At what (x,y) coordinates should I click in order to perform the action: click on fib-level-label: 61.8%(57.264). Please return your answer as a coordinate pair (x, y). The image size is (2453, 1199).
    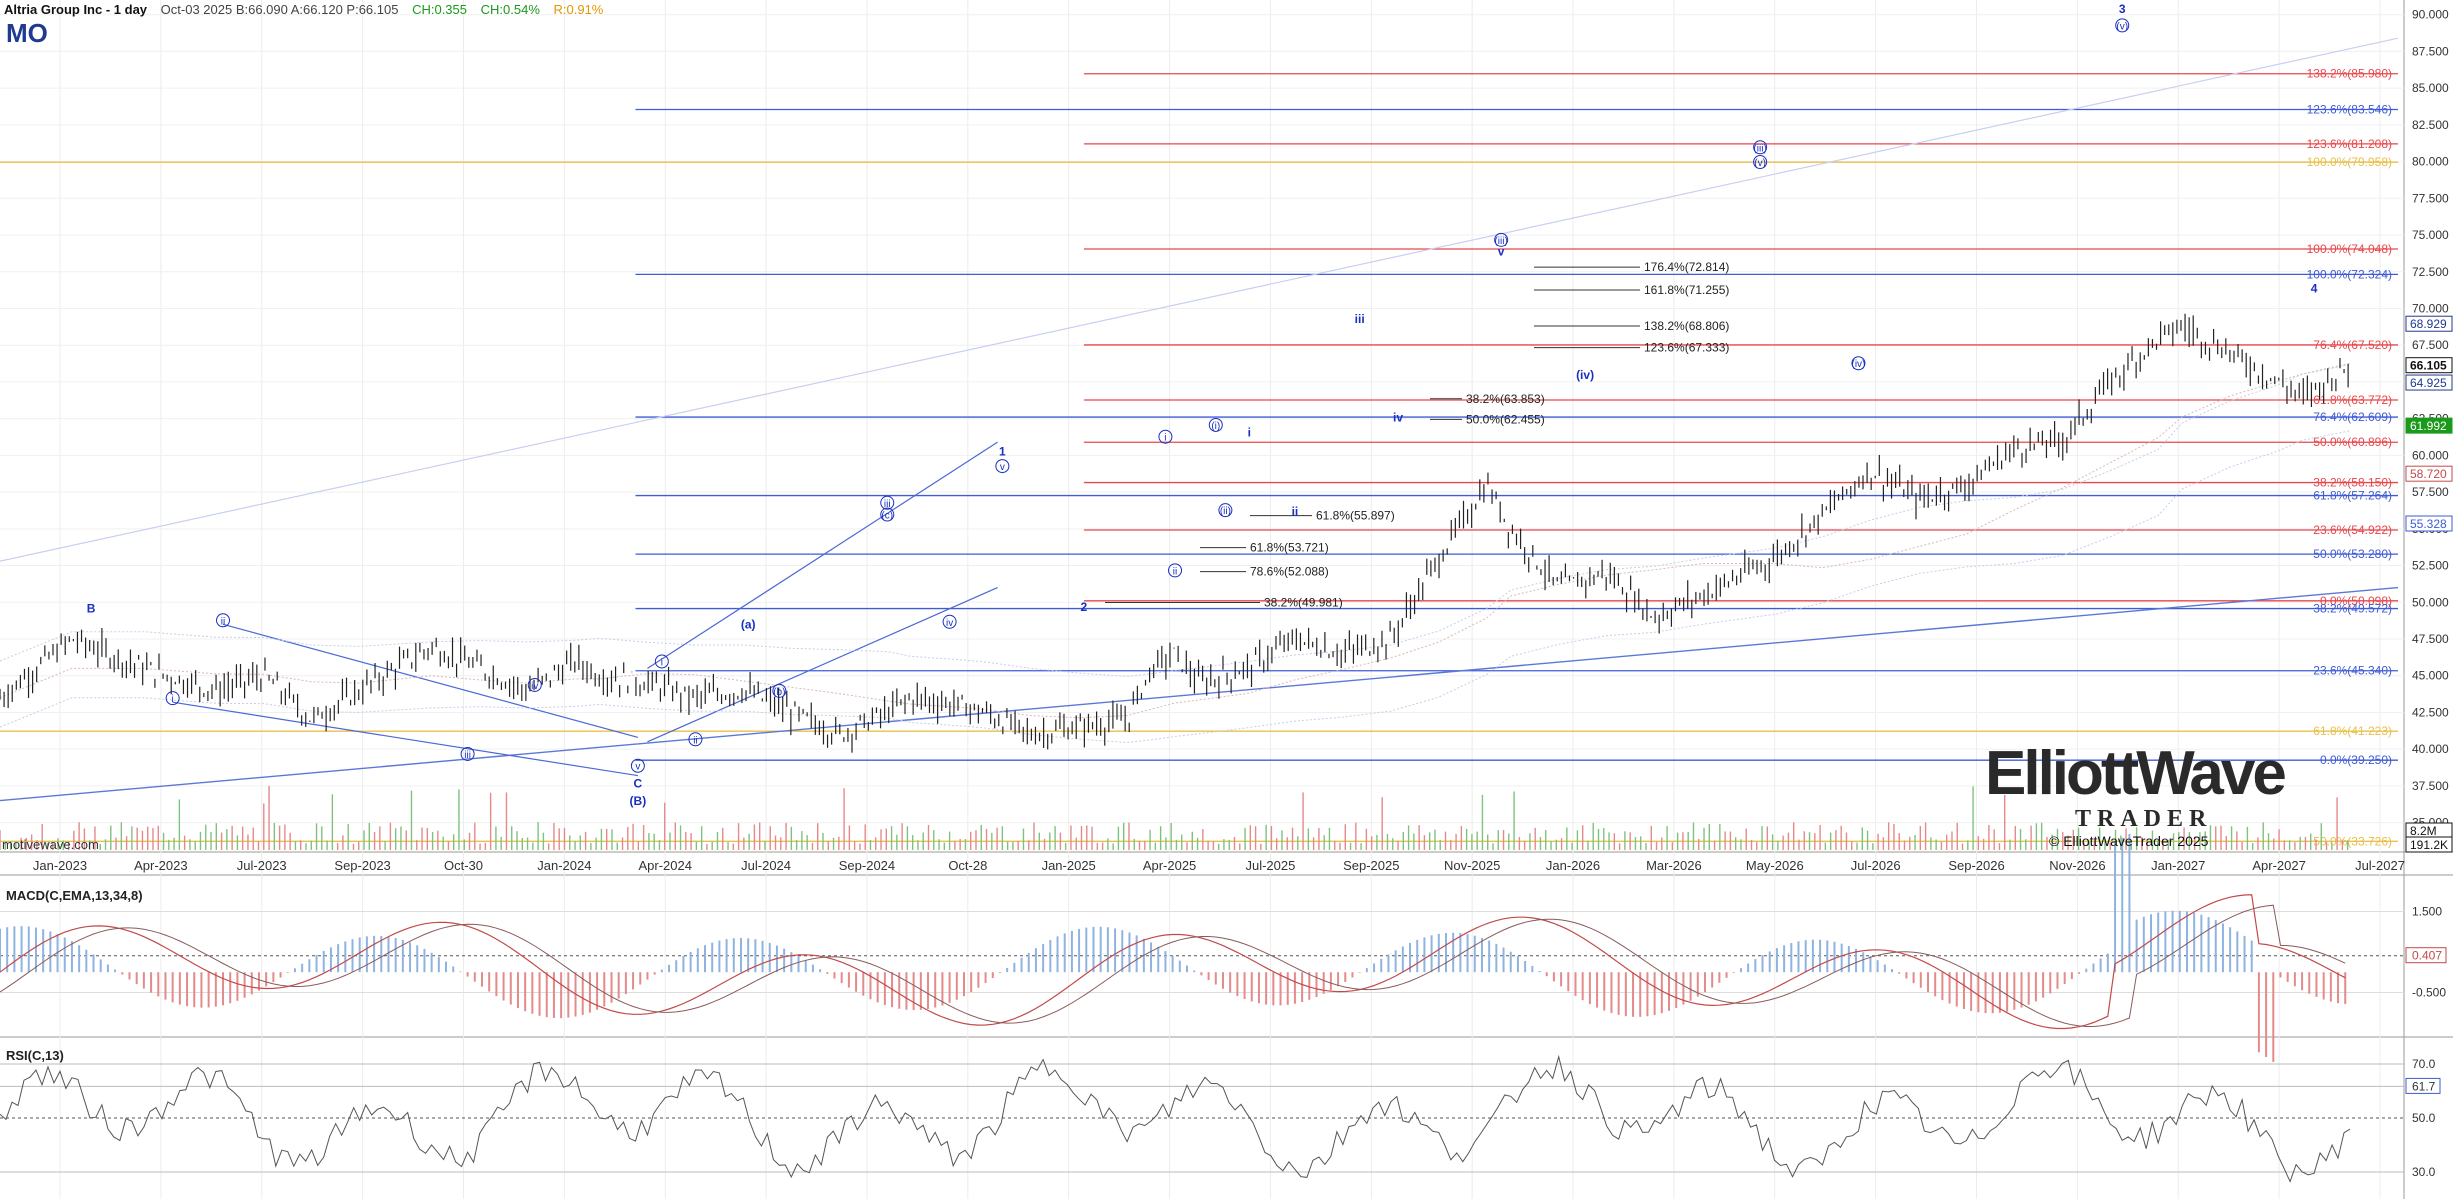
    Looking at the image, I should click on (2352, 496).